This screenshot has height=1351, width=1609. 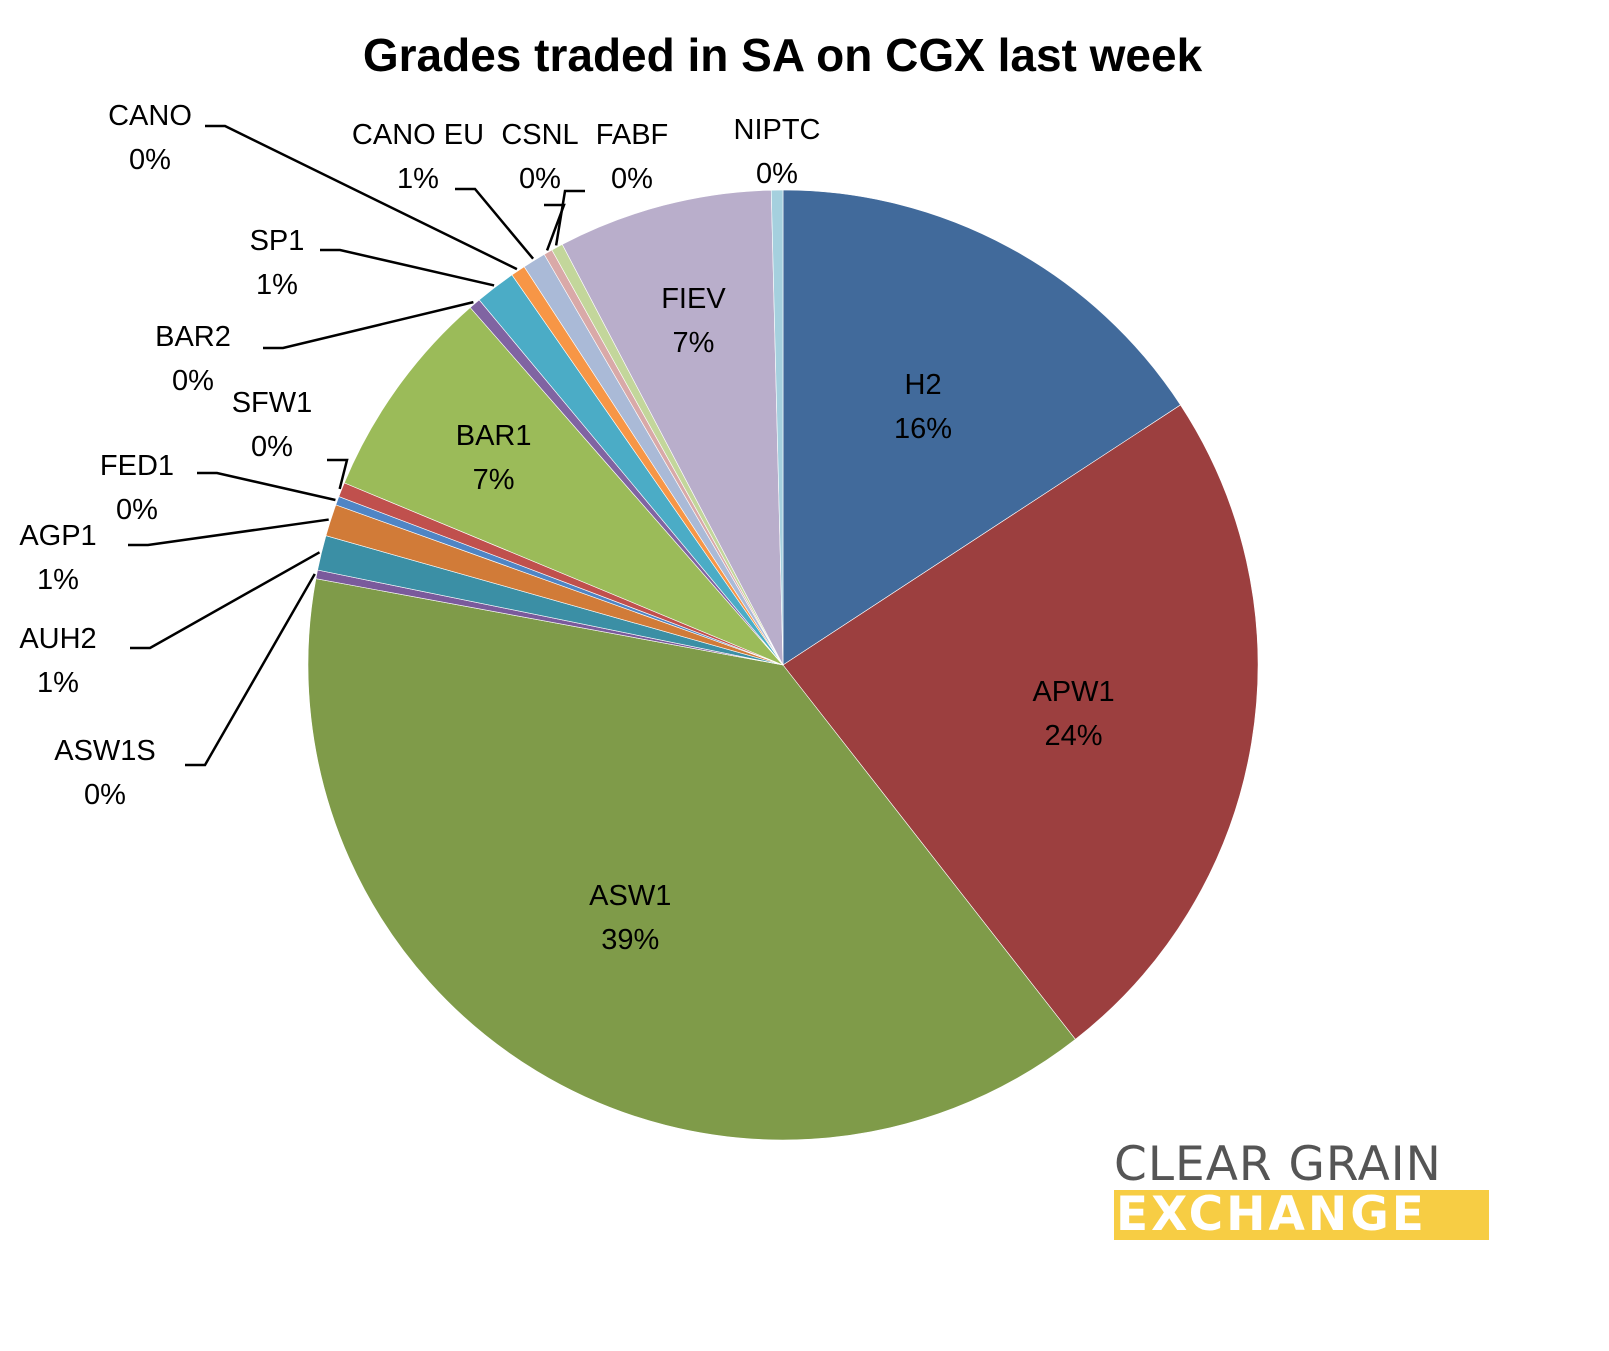 I want to click on pie-slice-bar1, so click(x=563, y=486).